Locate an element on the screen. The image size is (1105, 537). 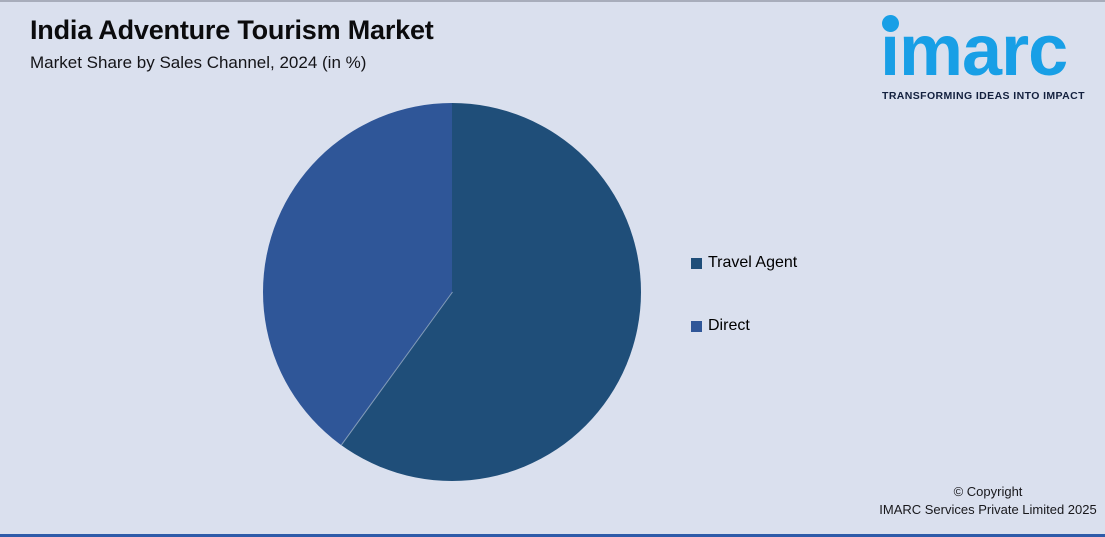
chart-title: India Adventure Tourism Market is located at coordinates (232, 30).